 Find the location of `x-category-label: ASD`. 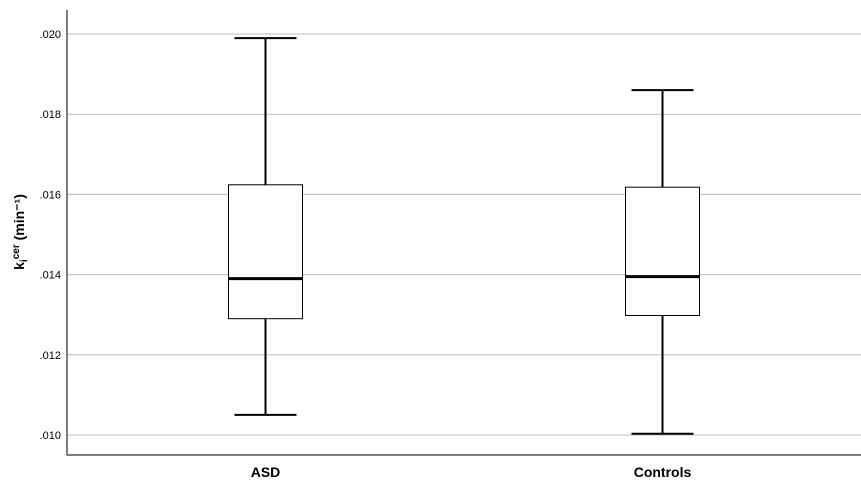

x-category-label: ASD is located at coordinates (266, 472).